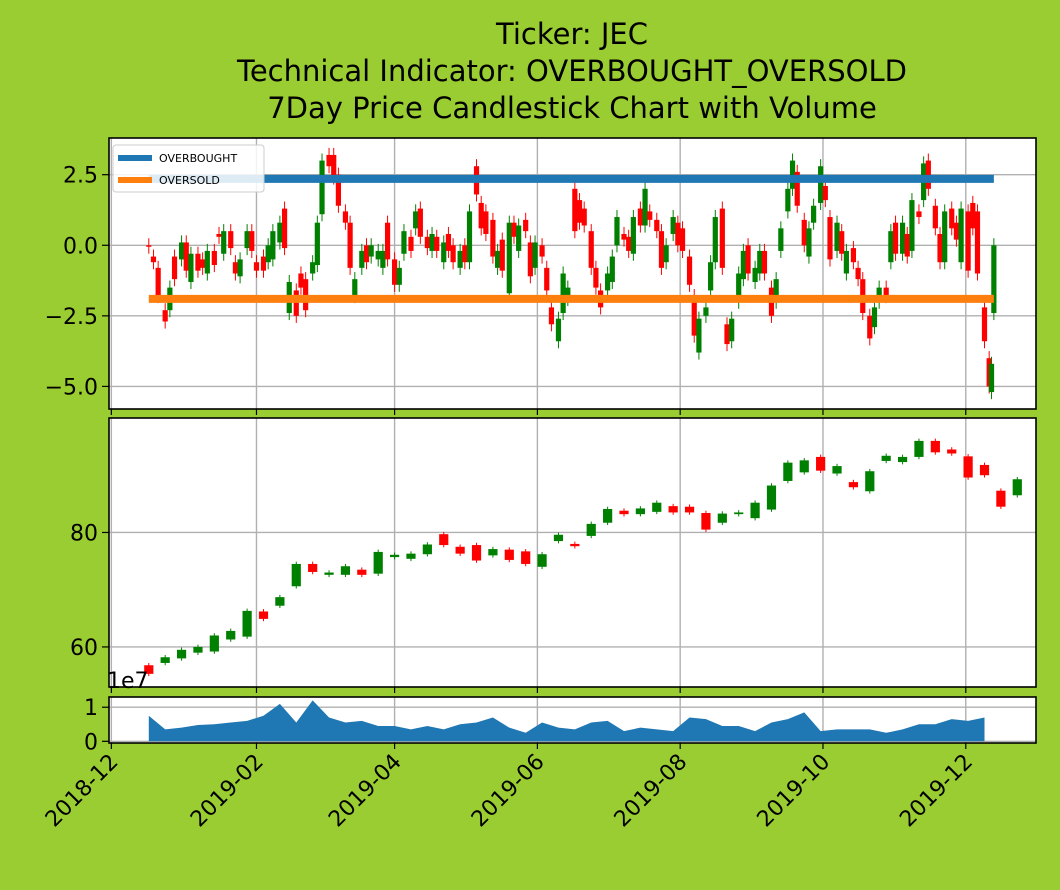  What do you see at coordinates (566, 721) in the screenshot?
I see `volume-area` at bounding box center [566, 721].